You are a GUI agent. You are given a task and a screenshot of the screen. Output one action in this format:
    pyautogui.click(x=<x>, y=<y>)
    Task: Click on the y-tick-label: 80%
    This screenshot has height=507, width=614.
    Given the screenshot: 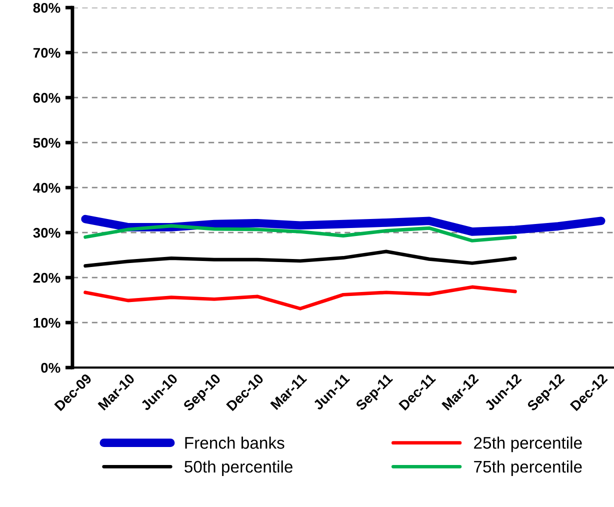 What is the action you would take?
    pyautogui.click(x=46, y=7)
    